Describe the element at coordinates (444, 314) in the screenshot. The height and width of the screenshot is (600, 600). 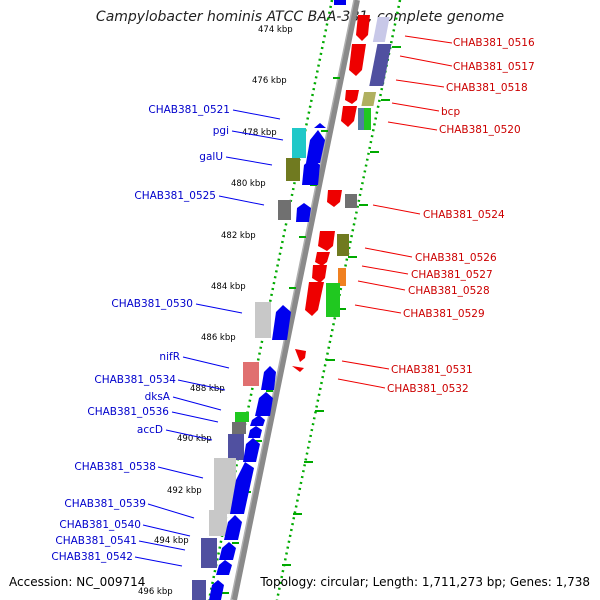
I see `gene-label-right: CHAB381_0529` at that location.